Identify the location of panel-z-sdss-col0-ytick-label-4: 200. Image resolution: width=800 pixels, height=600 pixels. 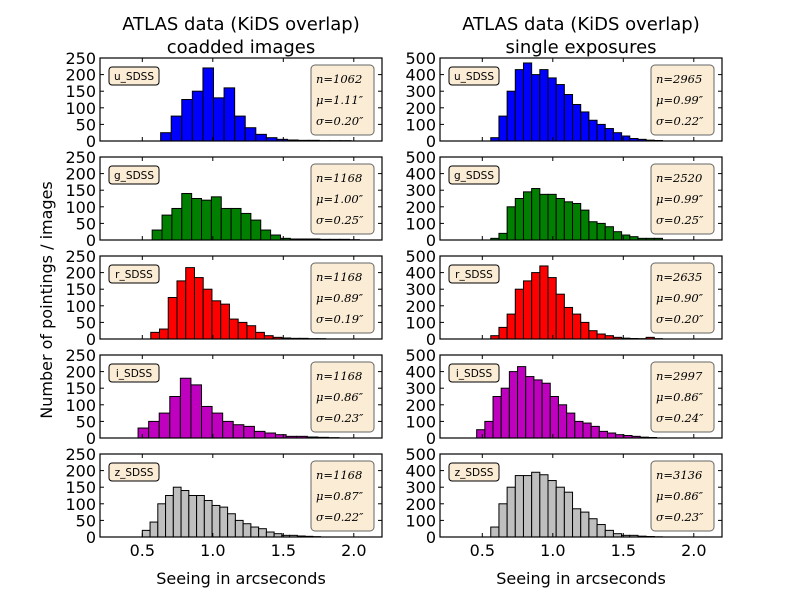
(80, 471).